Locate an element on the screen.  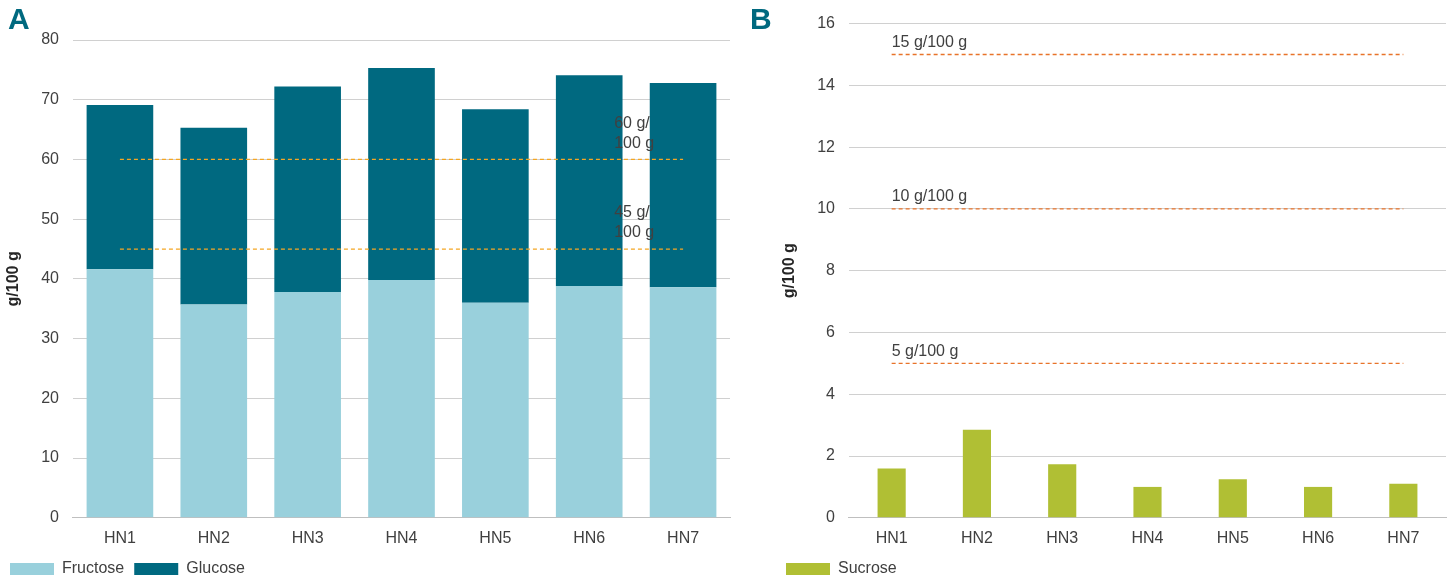
y-tick-label: 4 is located at coordinates (831, 393).